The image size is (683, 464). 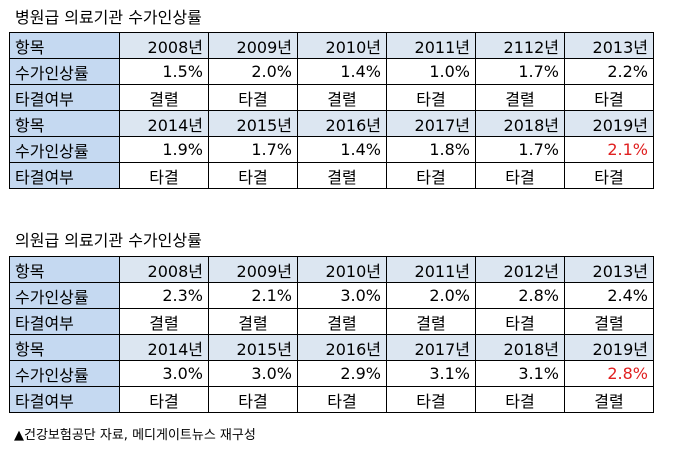 I want to click on rate-cell: 1.0%, so click(x=431, y=71).